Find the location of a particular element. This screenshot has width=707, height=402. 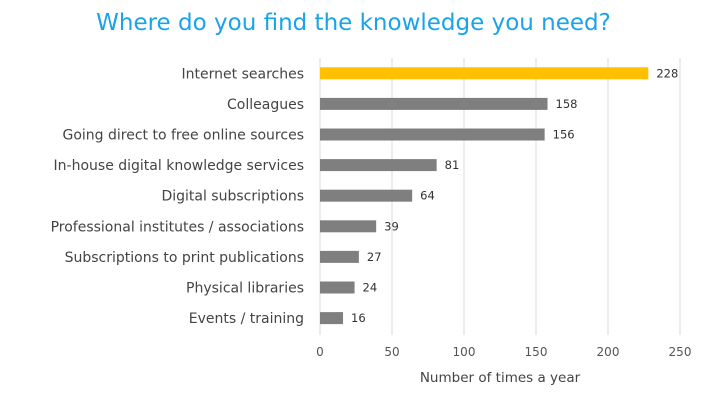

category-label: Subscriptions to print publications is located at coordinates (184, 258).